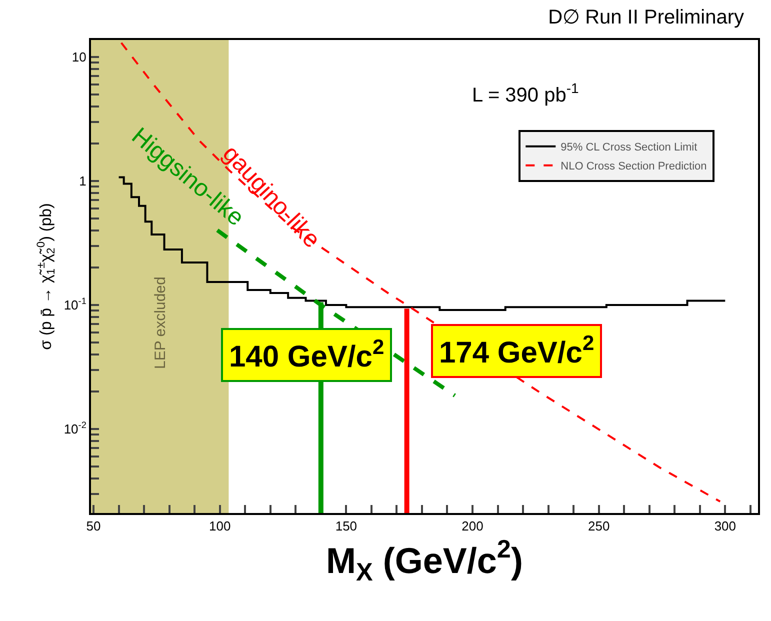  I want to click on y-tick-label: 10, so click(79, 57).